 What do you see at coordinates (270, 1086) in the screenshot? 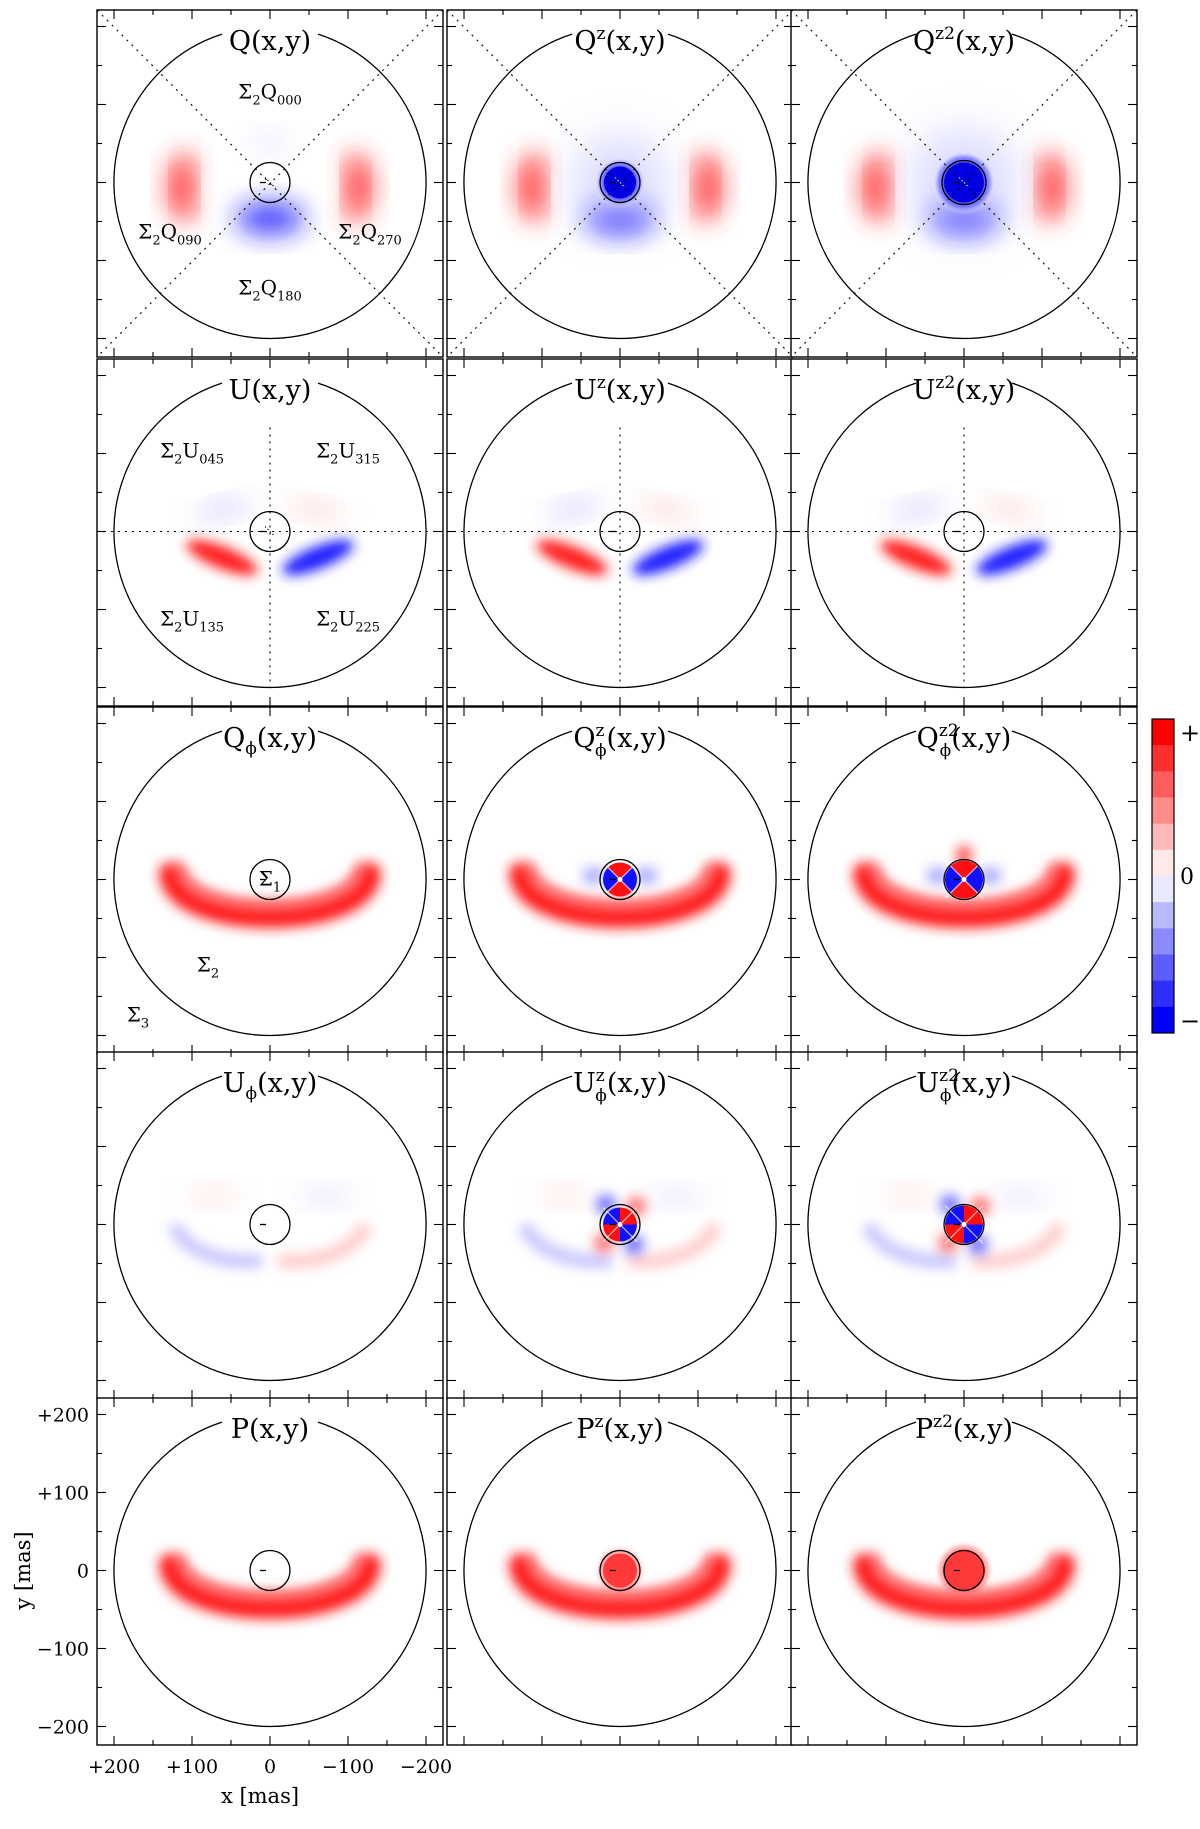
I see `panel-title-uphi-0: Uϕ(x,y)` at bounding box center [270, 1086].